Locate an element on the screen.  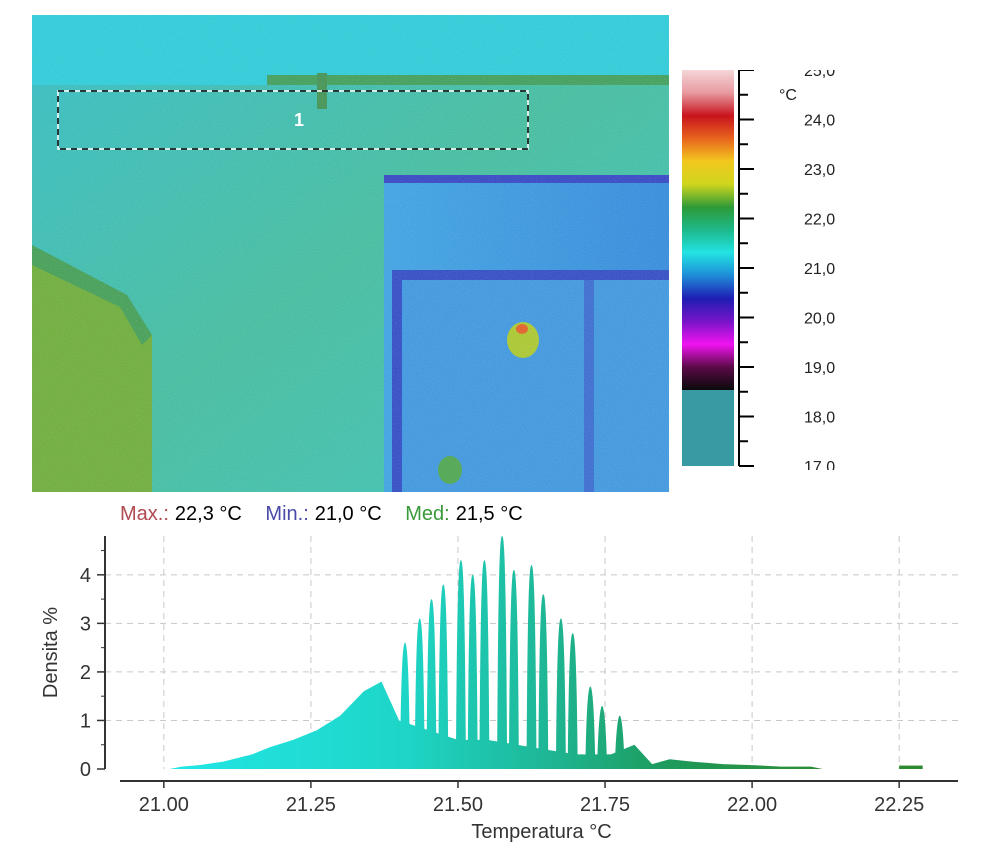
y-tick-label: 4 is located at coordinates (85, 576).